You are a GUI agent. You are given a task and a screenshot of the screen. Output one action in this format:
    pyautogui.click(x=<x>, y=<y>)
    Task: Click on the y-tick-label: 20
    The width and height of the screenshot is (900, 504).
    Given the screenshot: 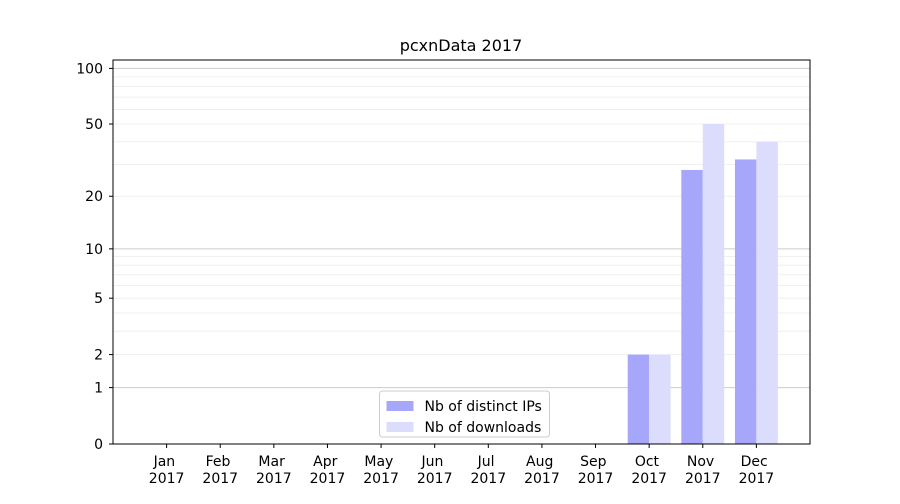 What is the action you would take?
    pyautogui.click(x=94, y=197)
    